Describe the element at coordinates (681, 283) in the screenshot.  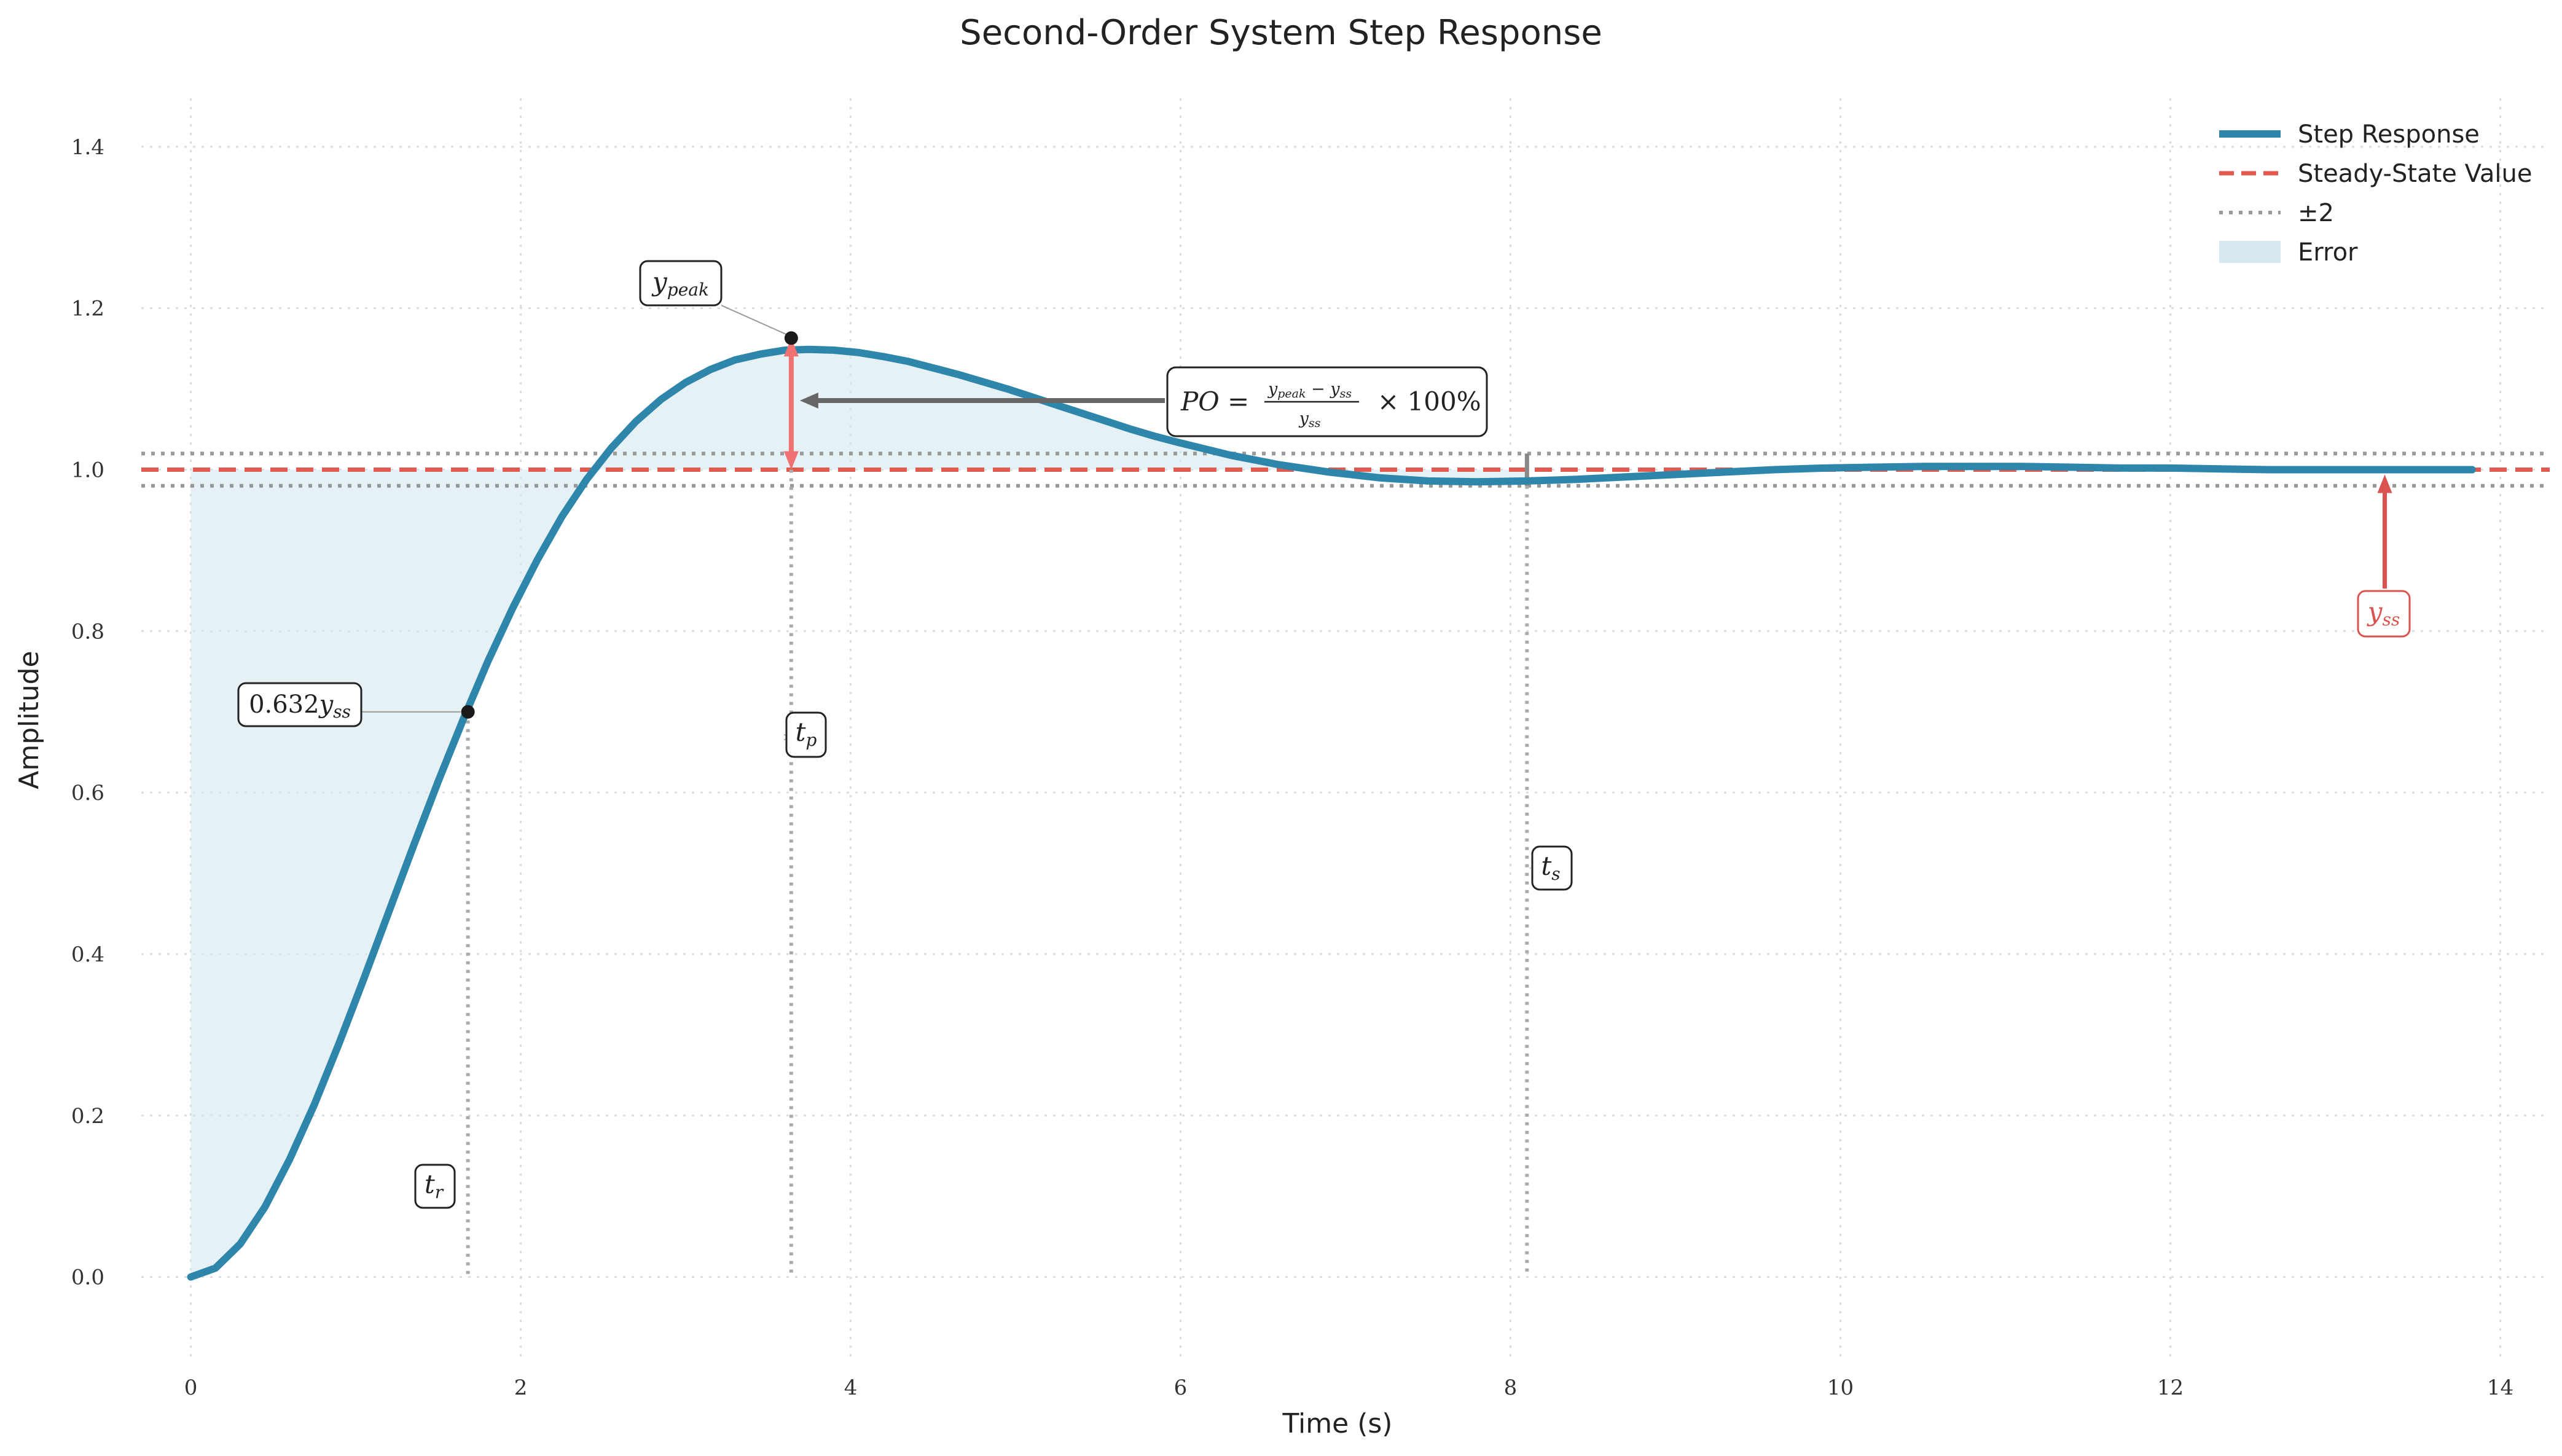
I see `peak-label-box: ypeak` at that location.